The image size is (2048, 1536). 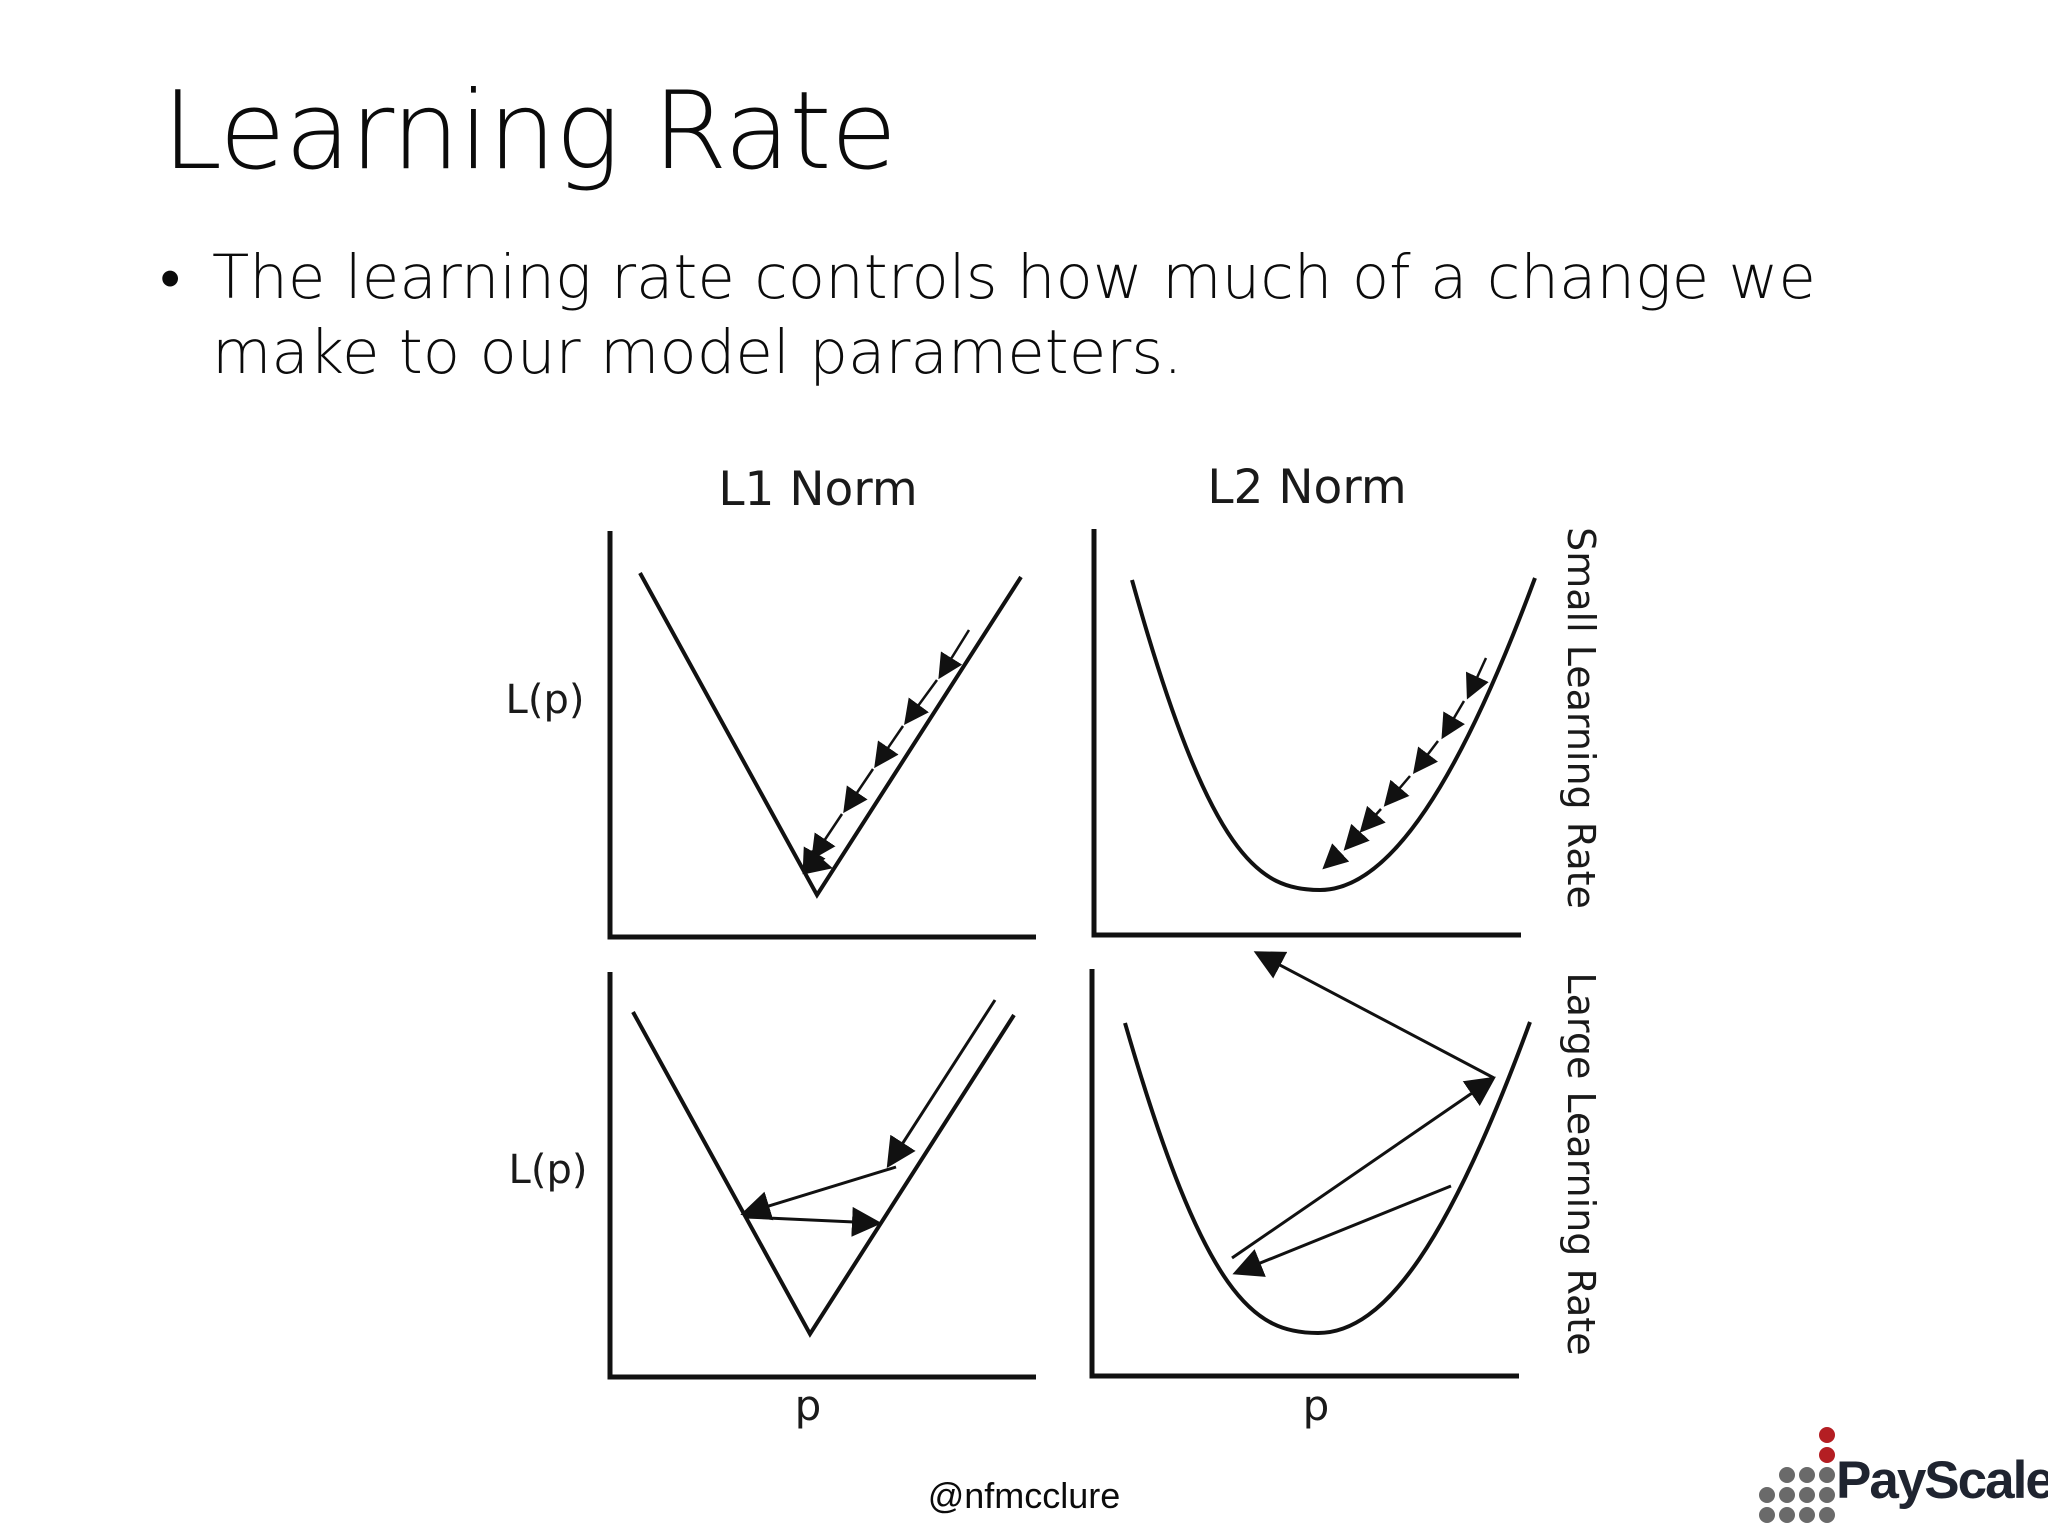 I want to click on y-axis-label-bottom: L(p), so click(x=548, y=1170).